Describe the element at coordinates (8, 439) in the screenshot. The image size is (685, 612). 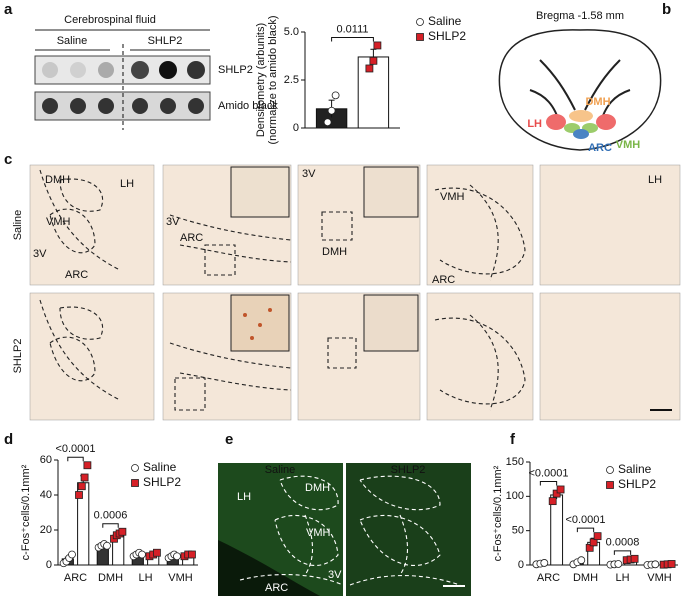
I see `panel-label: d` at that location.